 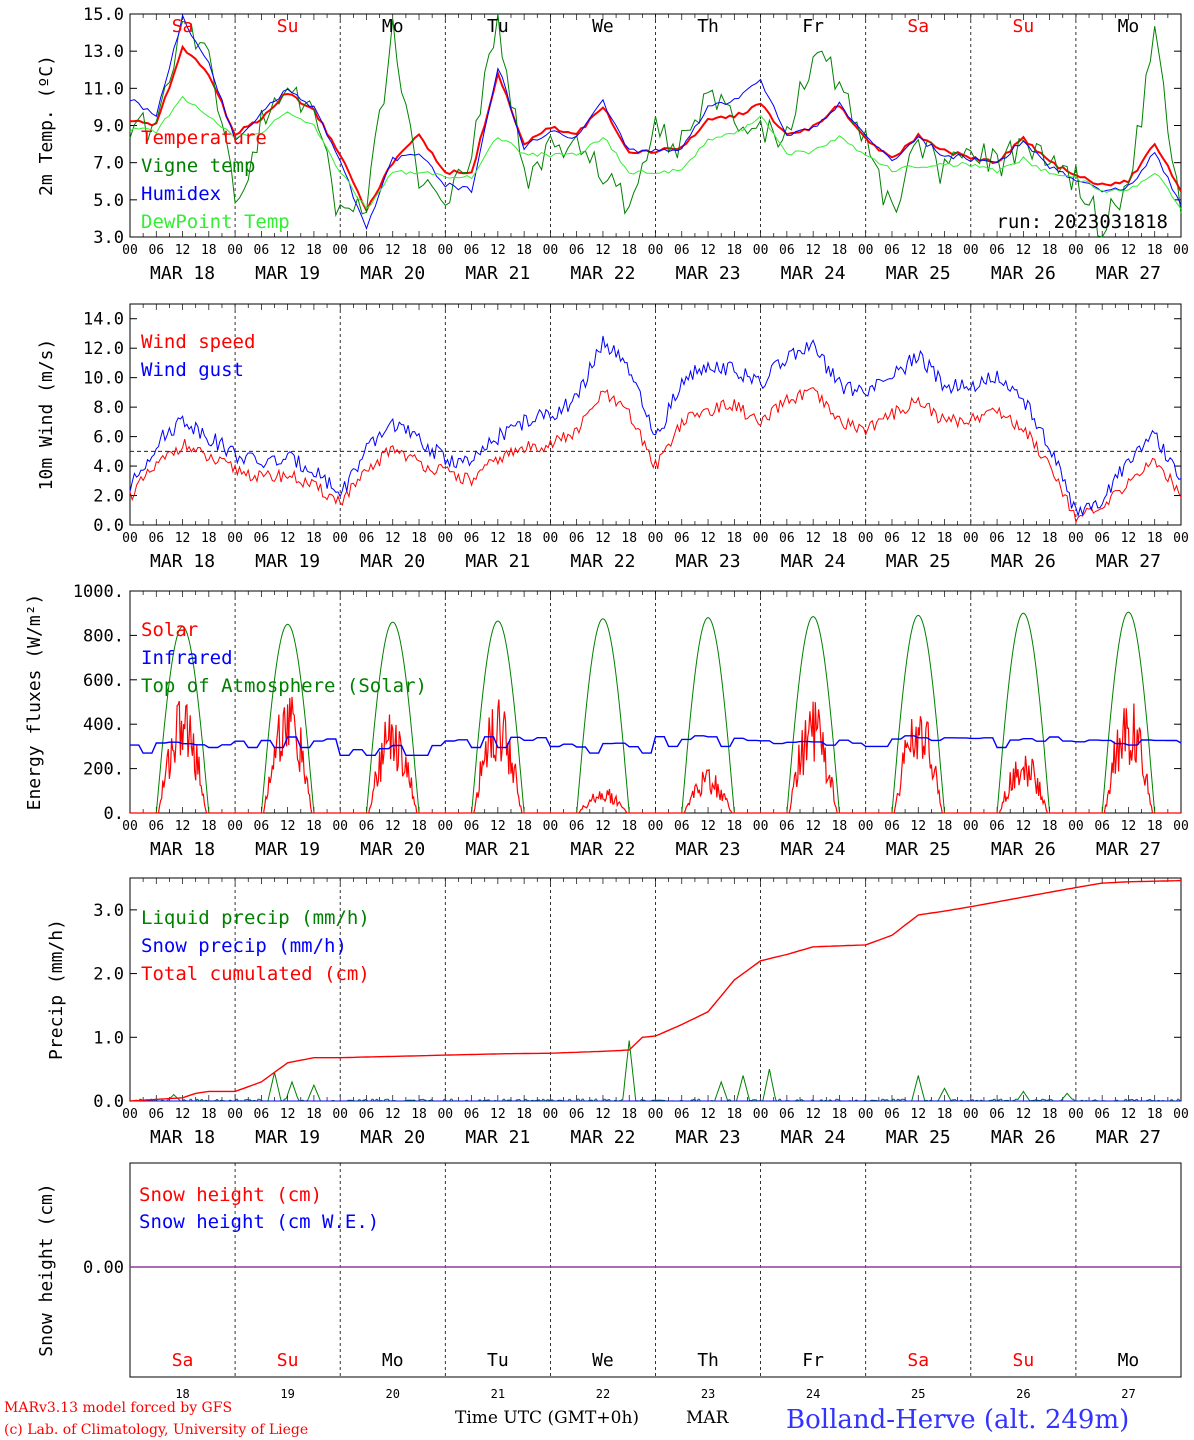 What do you see at coordinates (708, 1394) in the screenshot?
I see `day-number-label: 23` at bounding box center [708, 1394].